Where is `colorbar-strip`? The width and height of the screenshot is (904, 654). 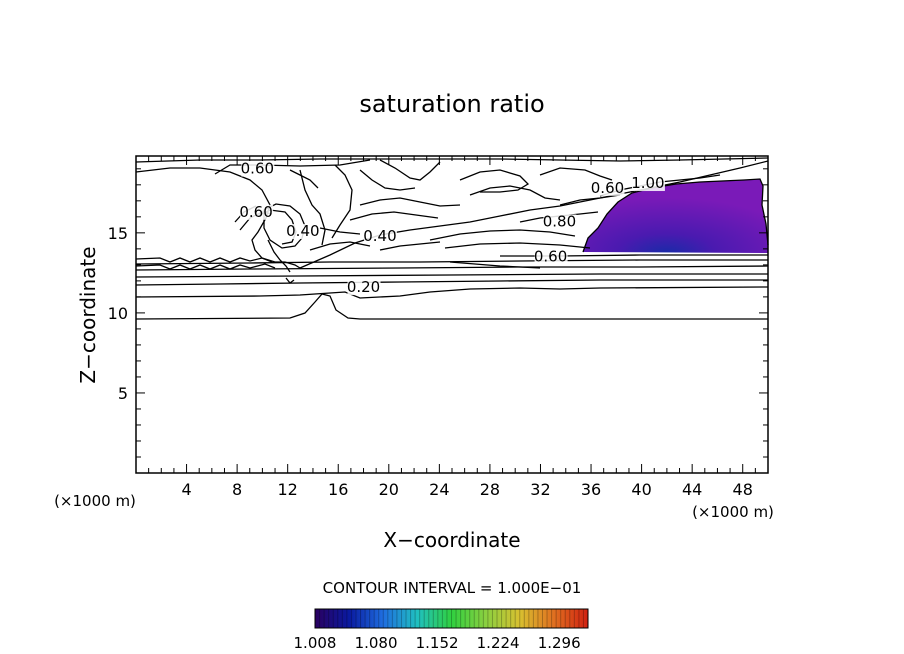
colorbar-strip is located at coordinates (451, 618).